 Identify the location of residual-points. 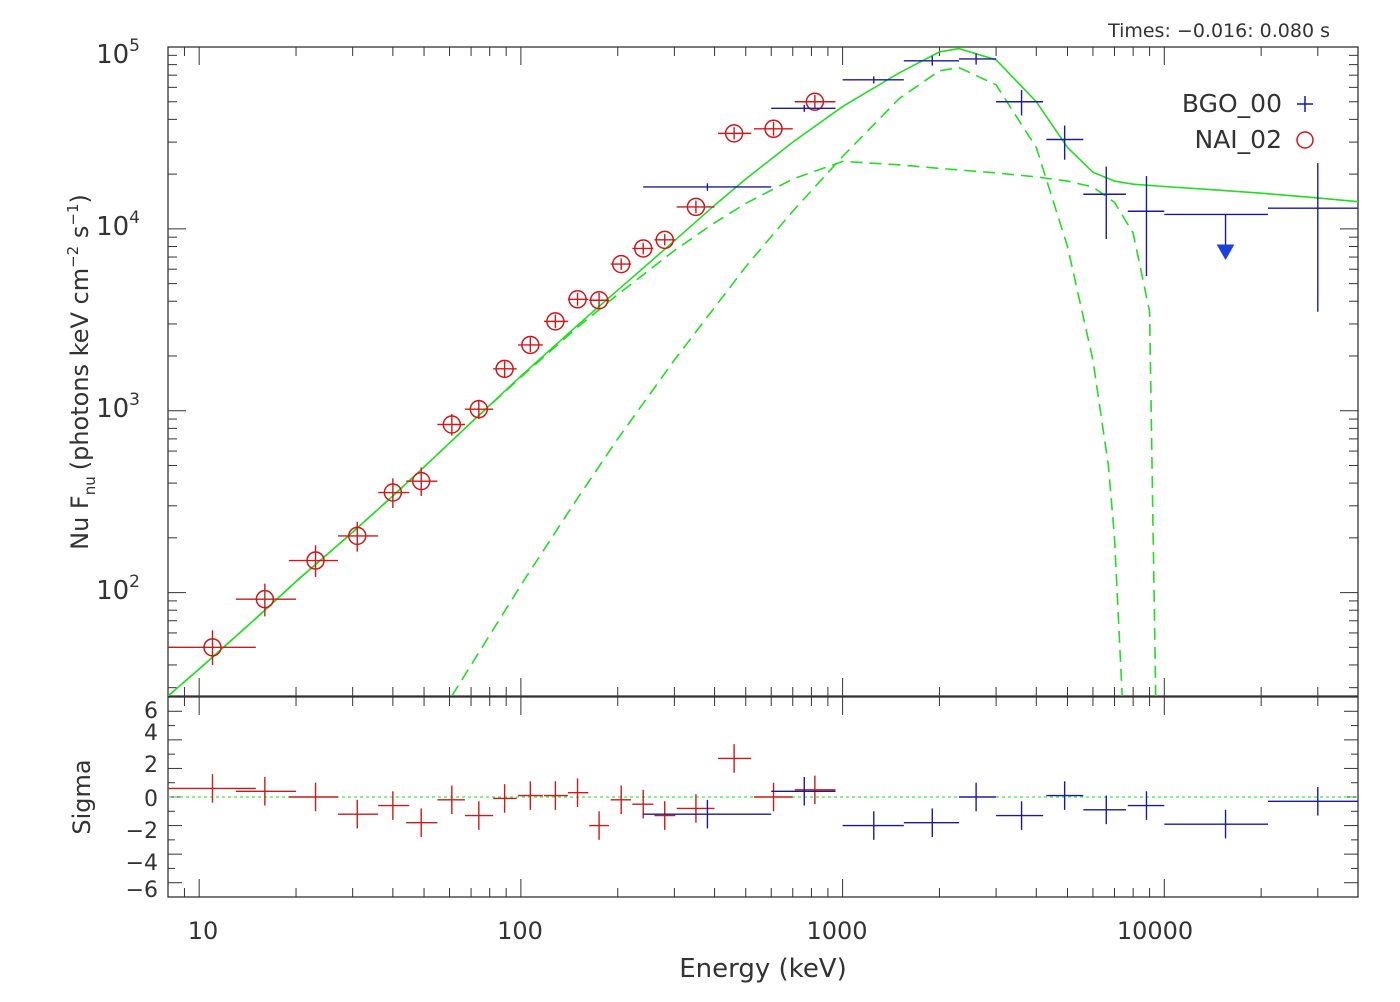
(763, 792).